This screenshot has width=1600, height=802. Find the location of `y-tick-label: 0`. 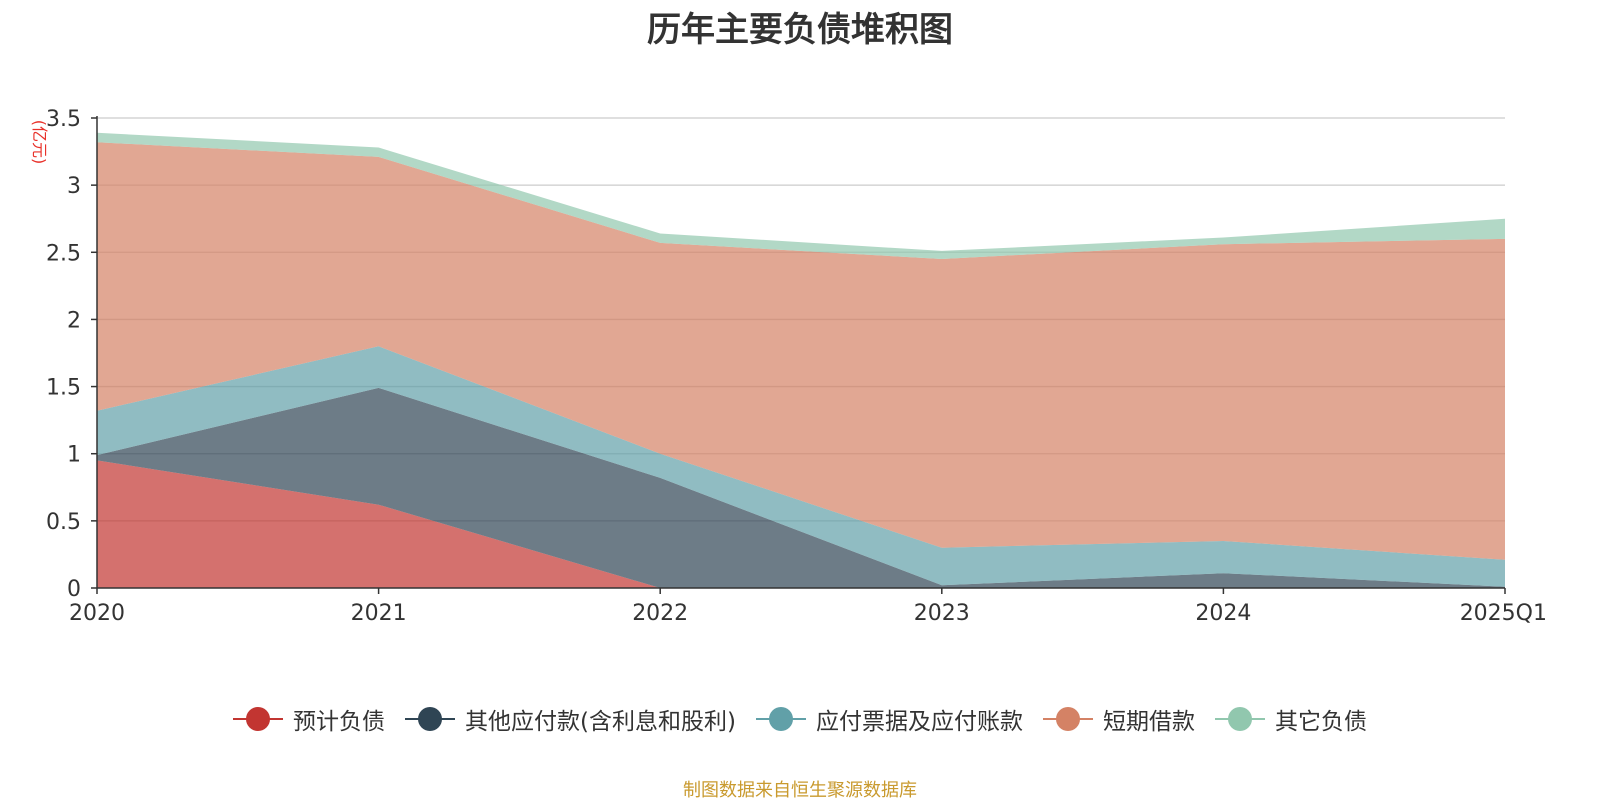

y-tick-label: 0 is located at coordinates (74, 589).